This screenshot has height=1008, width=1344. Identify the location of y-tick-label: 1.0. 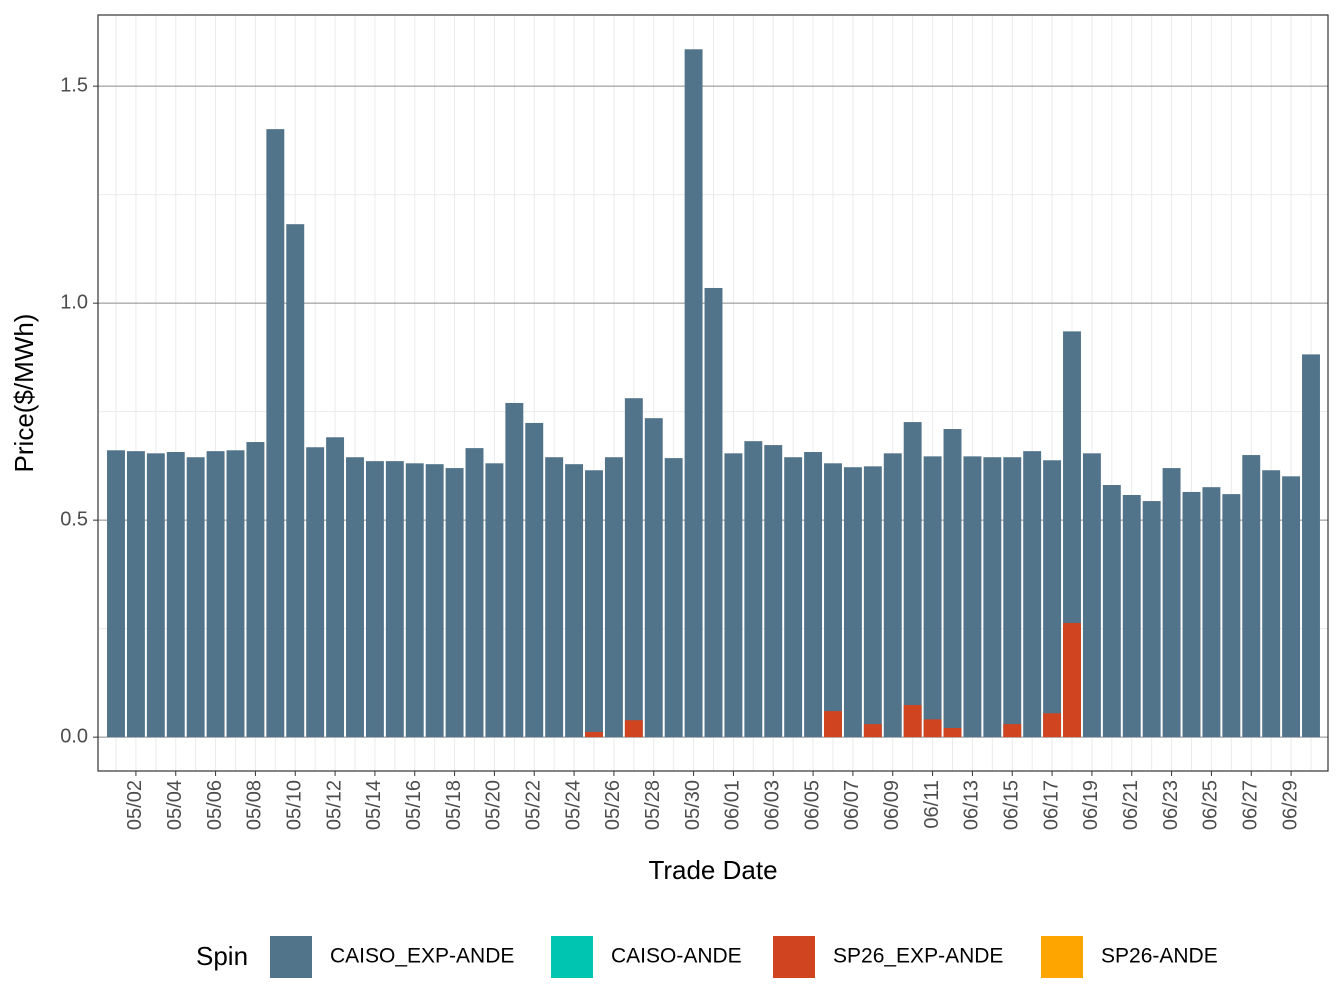
(74, 302).